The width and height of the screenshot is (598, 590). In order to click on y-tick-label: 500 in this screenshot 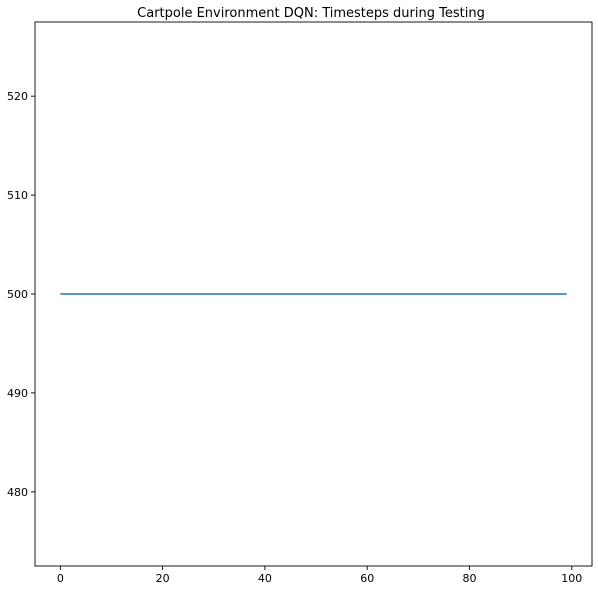, I will do `click(17, 294)`.